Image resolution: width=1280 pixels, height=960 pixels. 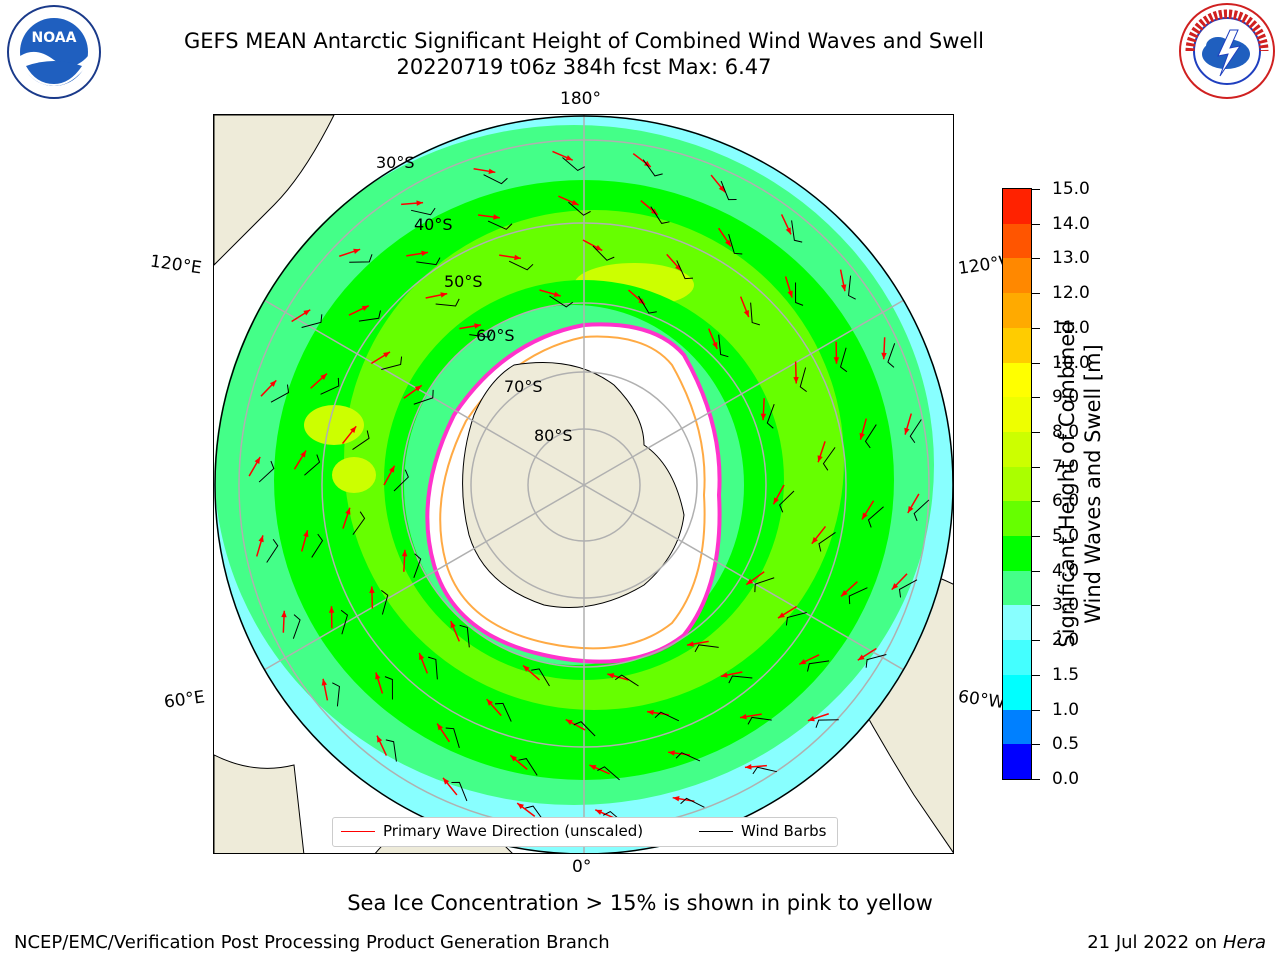 I want to click on colorbar-tick-label: 2.0, so click(x=1066, y=640).